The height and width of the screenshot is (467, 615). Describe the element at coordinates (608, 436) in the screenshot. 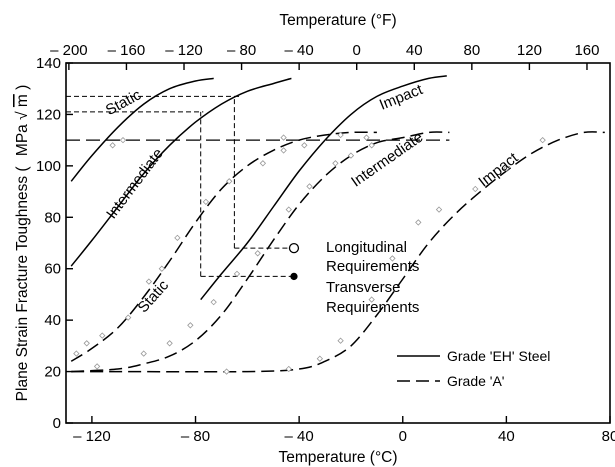

I see `x-tick-label: 80` at that location.